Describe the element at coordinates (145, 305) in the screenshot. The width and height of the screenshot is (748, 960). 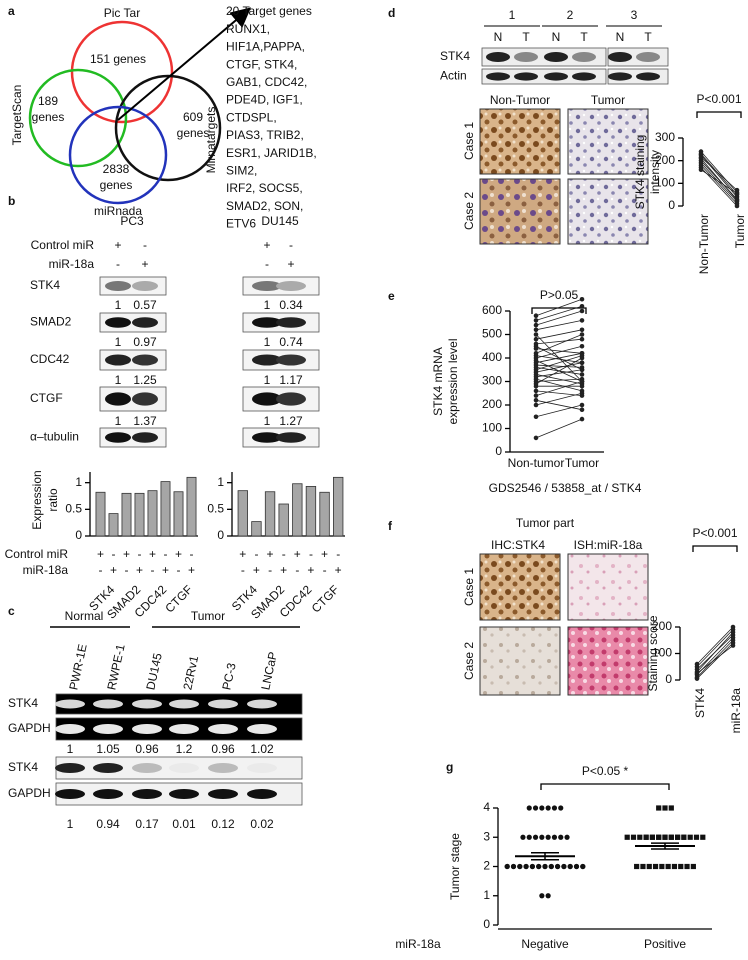
I see `label: 0.57` at that location.